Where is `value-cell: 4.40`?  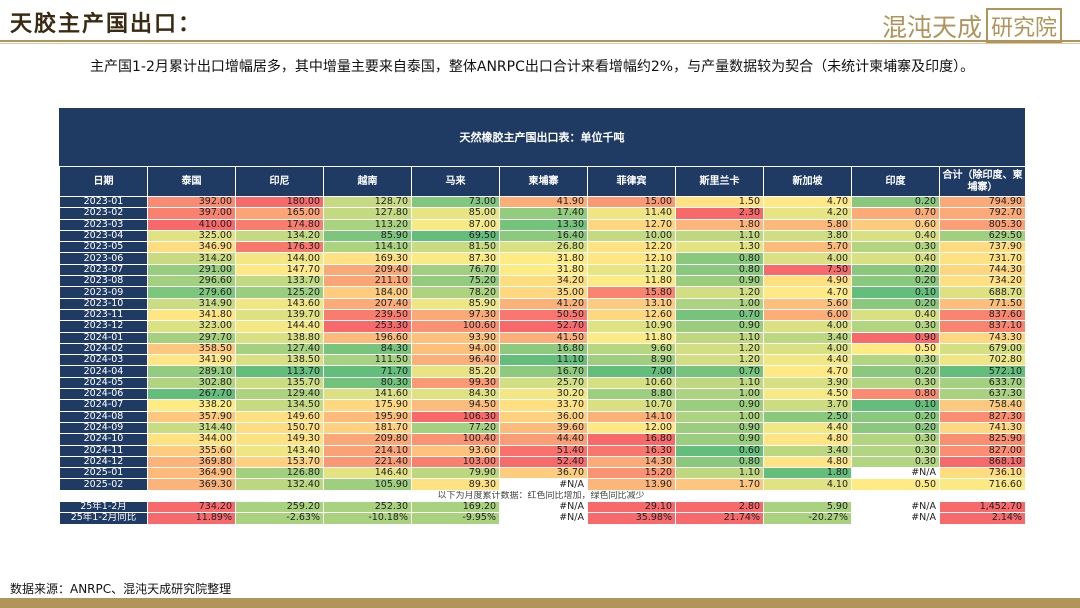 value-cell: 4.40 is located at coordinates (807, 428).